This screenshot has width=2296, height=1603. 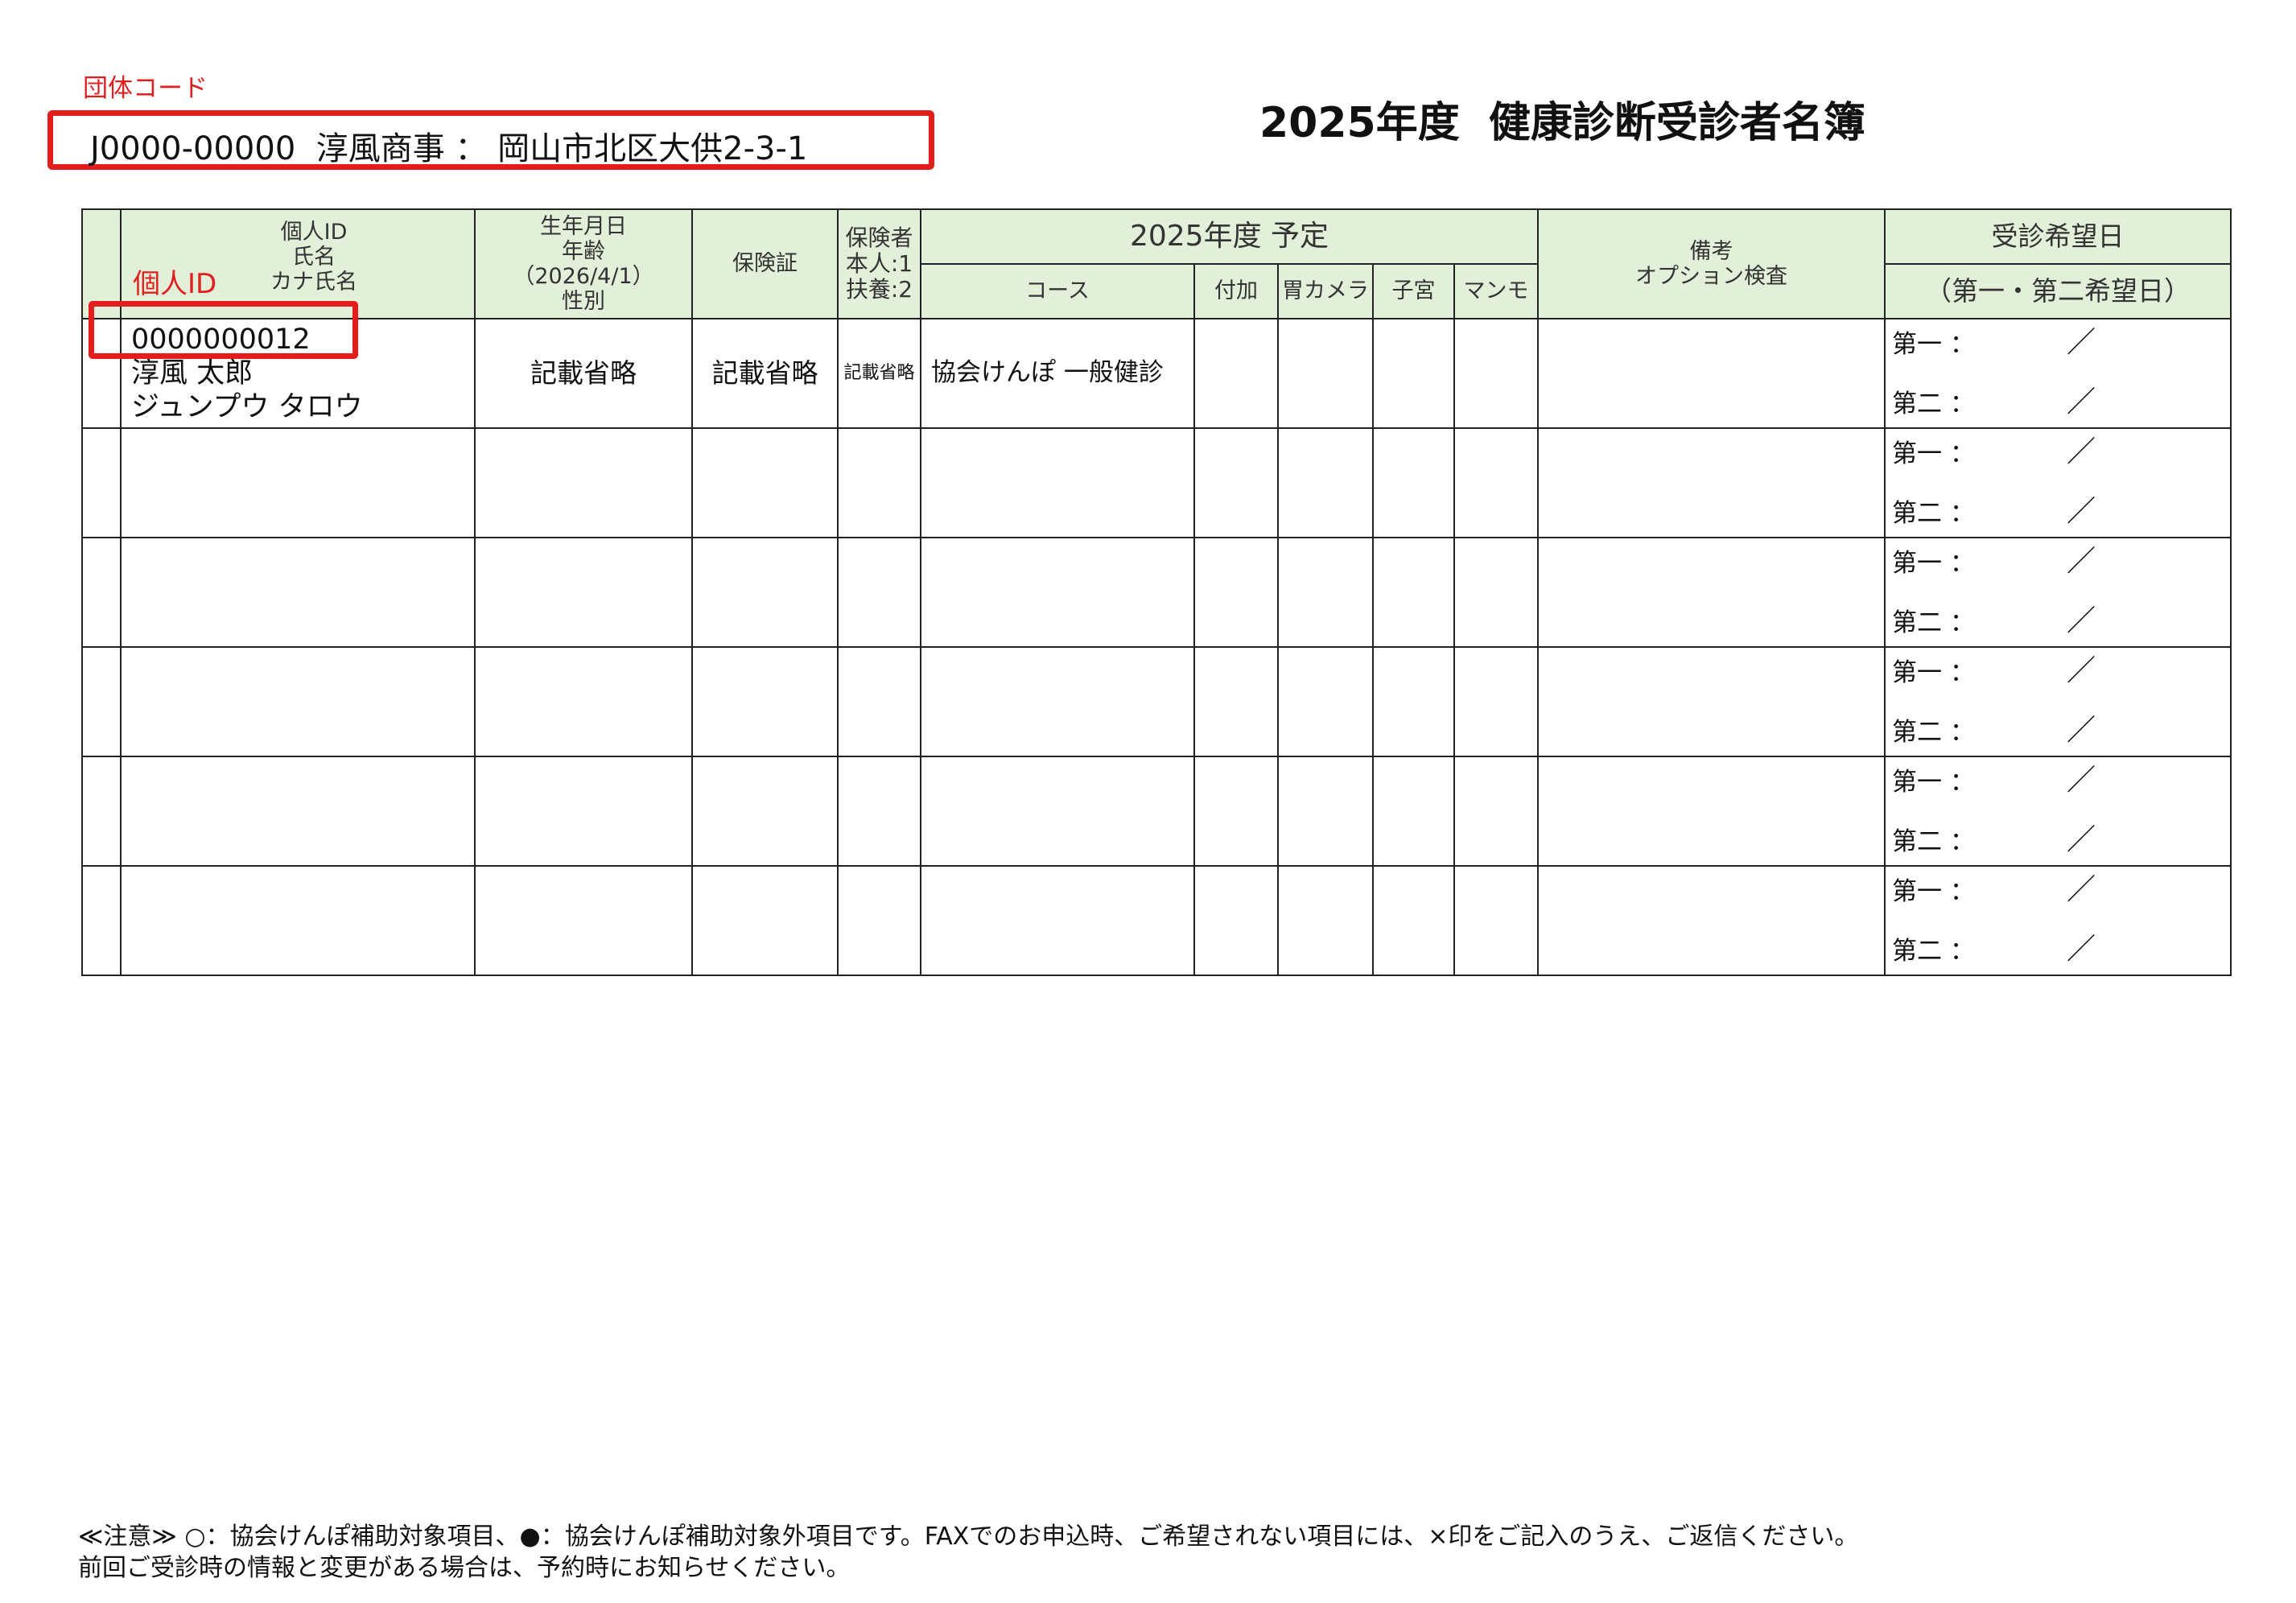 What do you see at coordinates (247, 407) in the screenshot?
I see `person-kana: ジュンプウ タロウ` at bounding box center [247, 407].